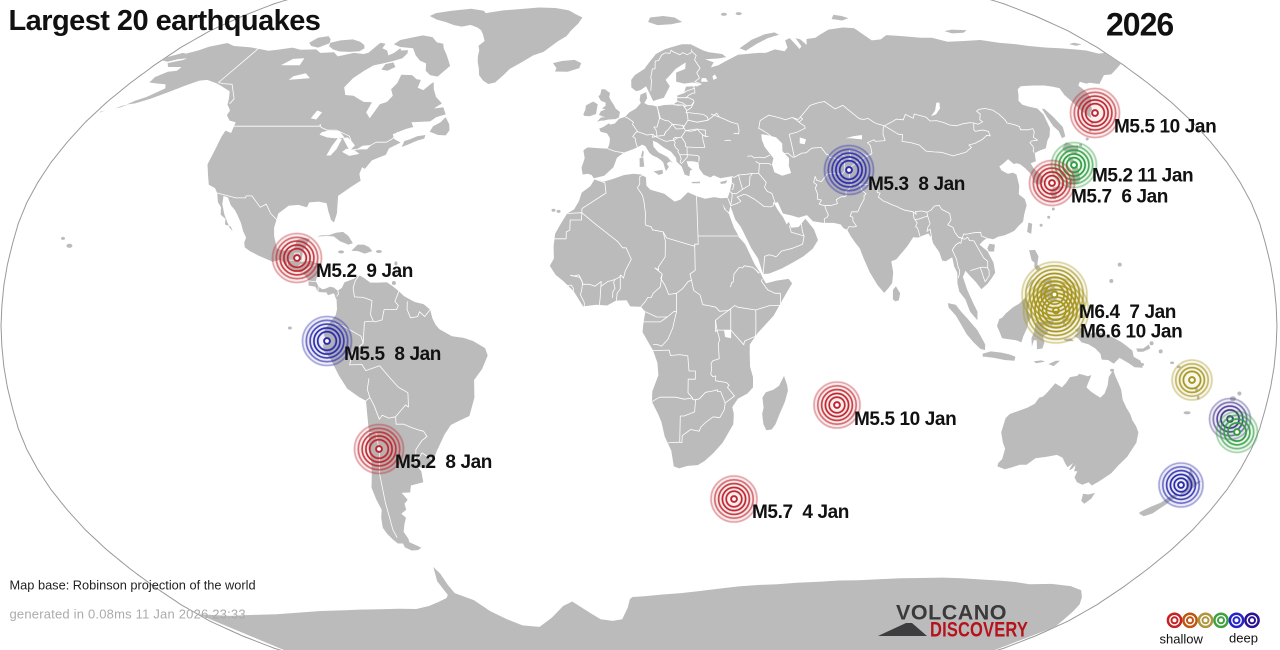  What do you see at coordinates (1139, 25) in the screenshot?
I see `svg-text: 2026` at bounding box center [1139, 25].